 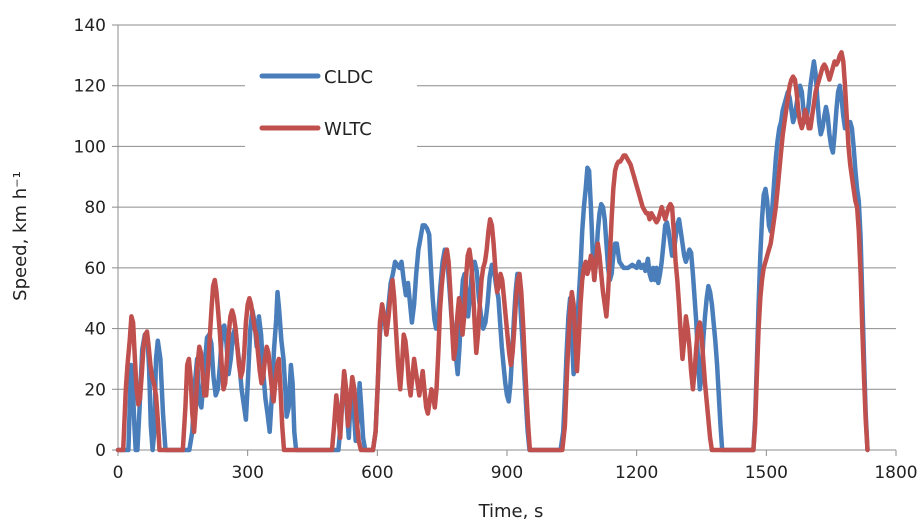 I want to click on x-axis-ticks: 0 300 600 900 1200 1500 1800, so click(x=515, y=466).